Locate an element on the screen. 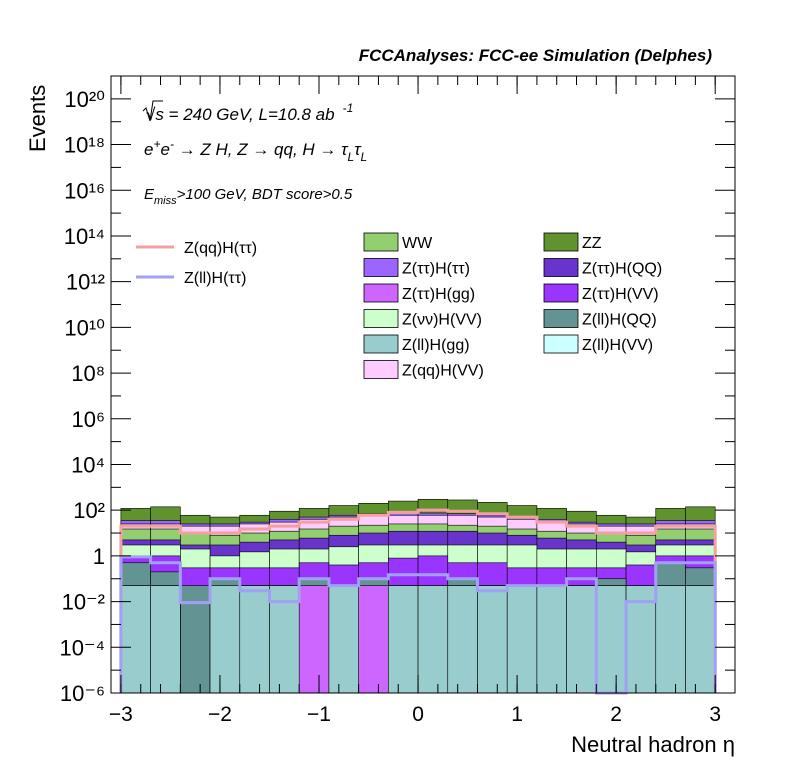 Image resolution: width=796 pixels, height=772 pixels. y-tick-label: 10¹⁰ is located at coordinates (84, 327).